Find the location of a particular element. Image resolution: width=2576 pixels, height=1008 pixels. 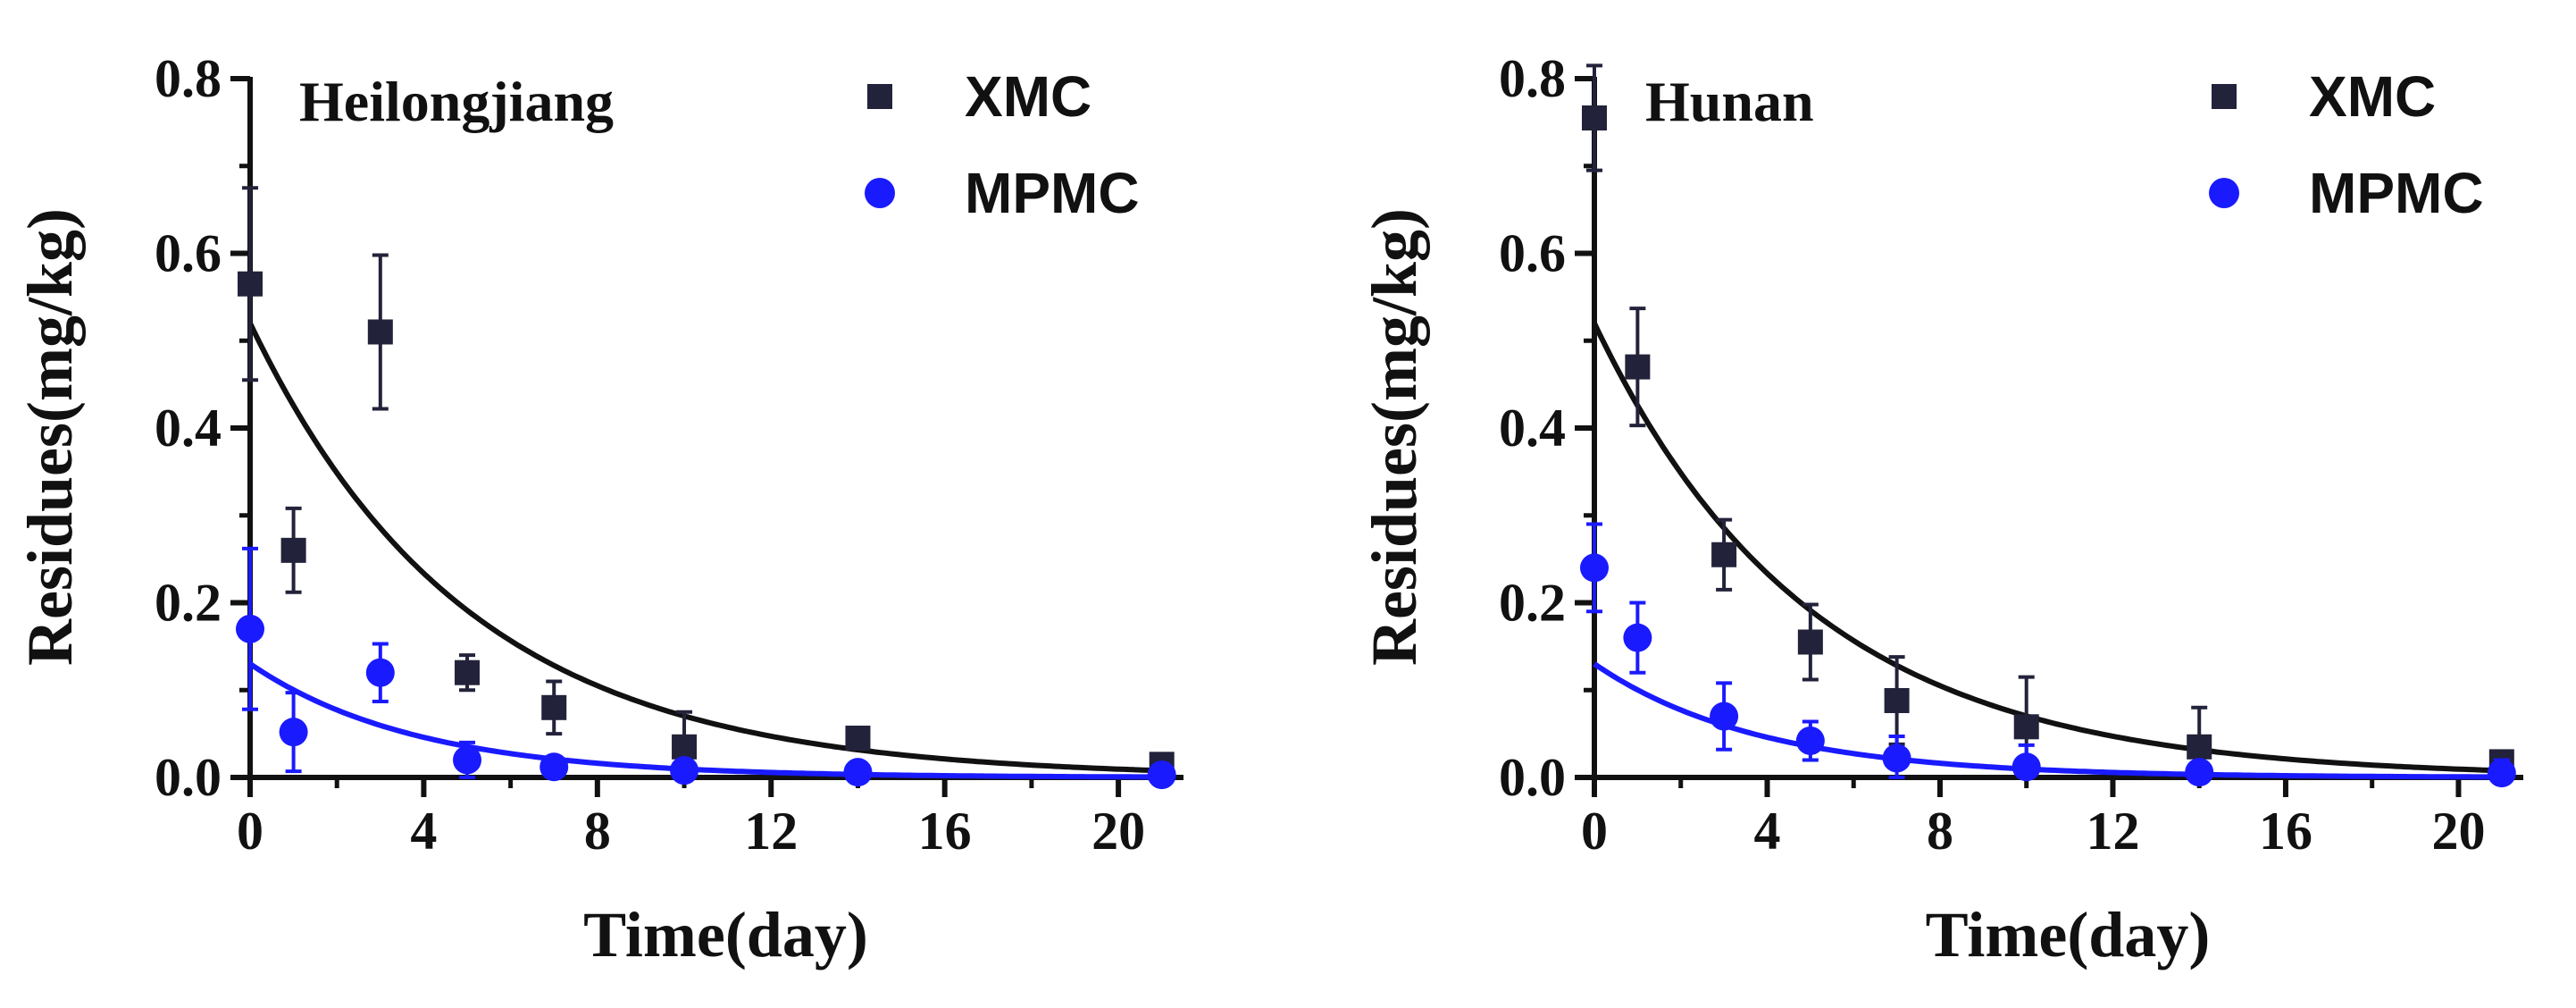

chart-title: Heilongjiang is located at coordinates (457, 101).